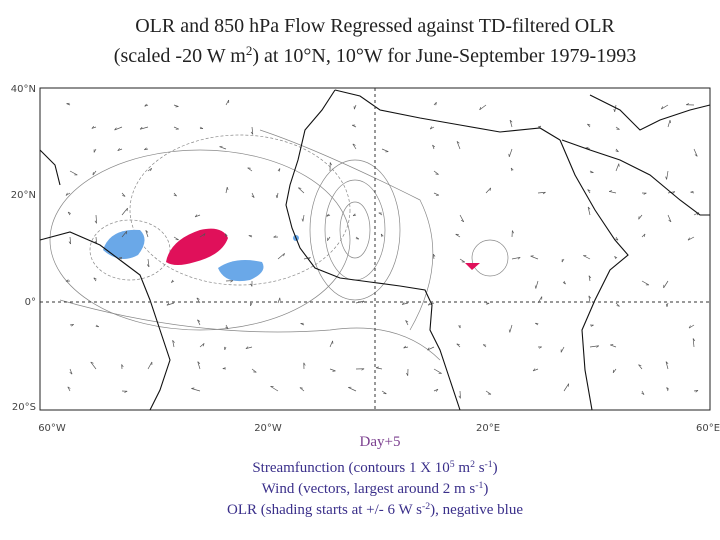  Describe the element at coordinates (488, 428) in the screenshot. I see `lon-label: 20°E` at that location.